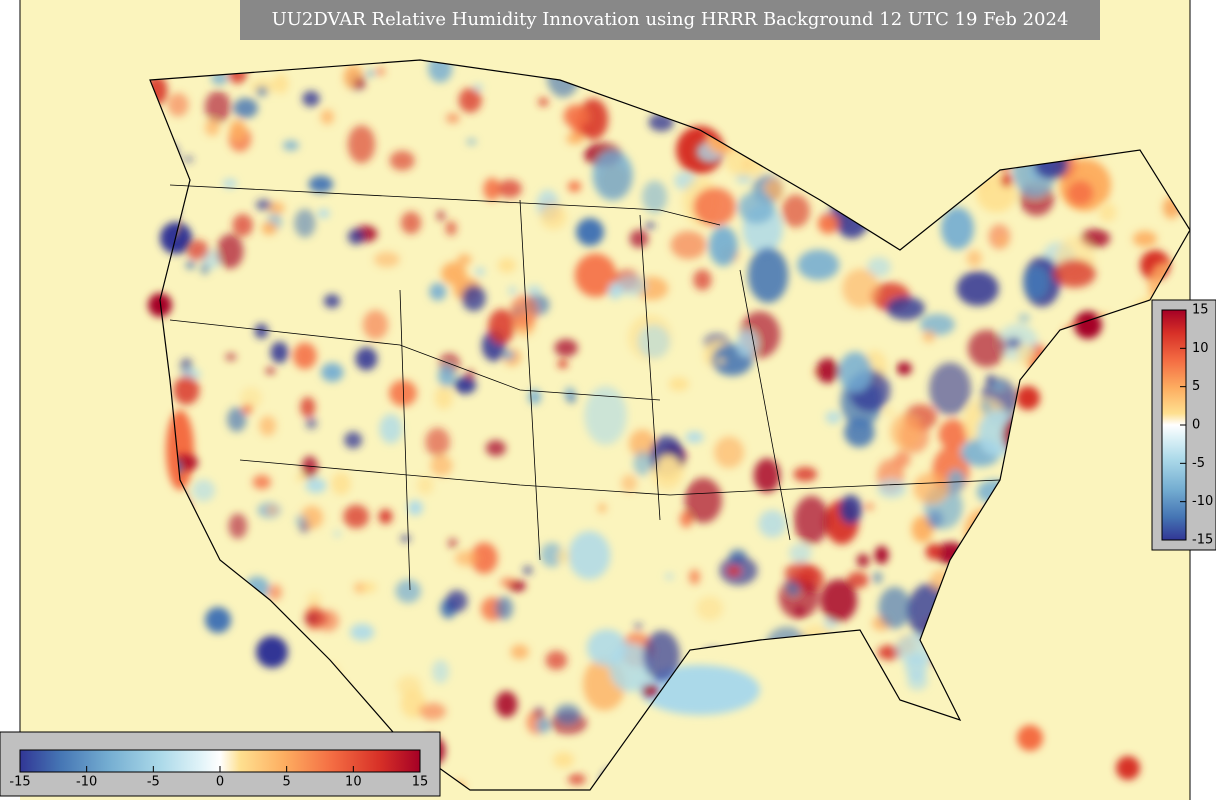  What do you see at coordinates (1200, 348) in the screenshot?
I see `tick-label: 10` at bounding box center [1200, 348].